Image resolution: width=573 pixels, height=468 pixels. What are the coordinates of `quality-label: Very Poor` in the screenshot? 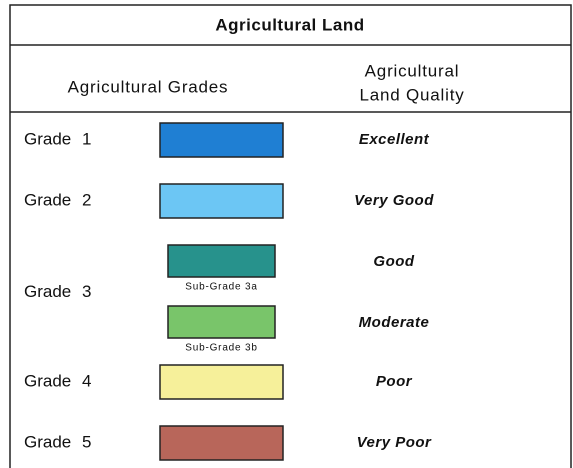 It's located at (394, 442).